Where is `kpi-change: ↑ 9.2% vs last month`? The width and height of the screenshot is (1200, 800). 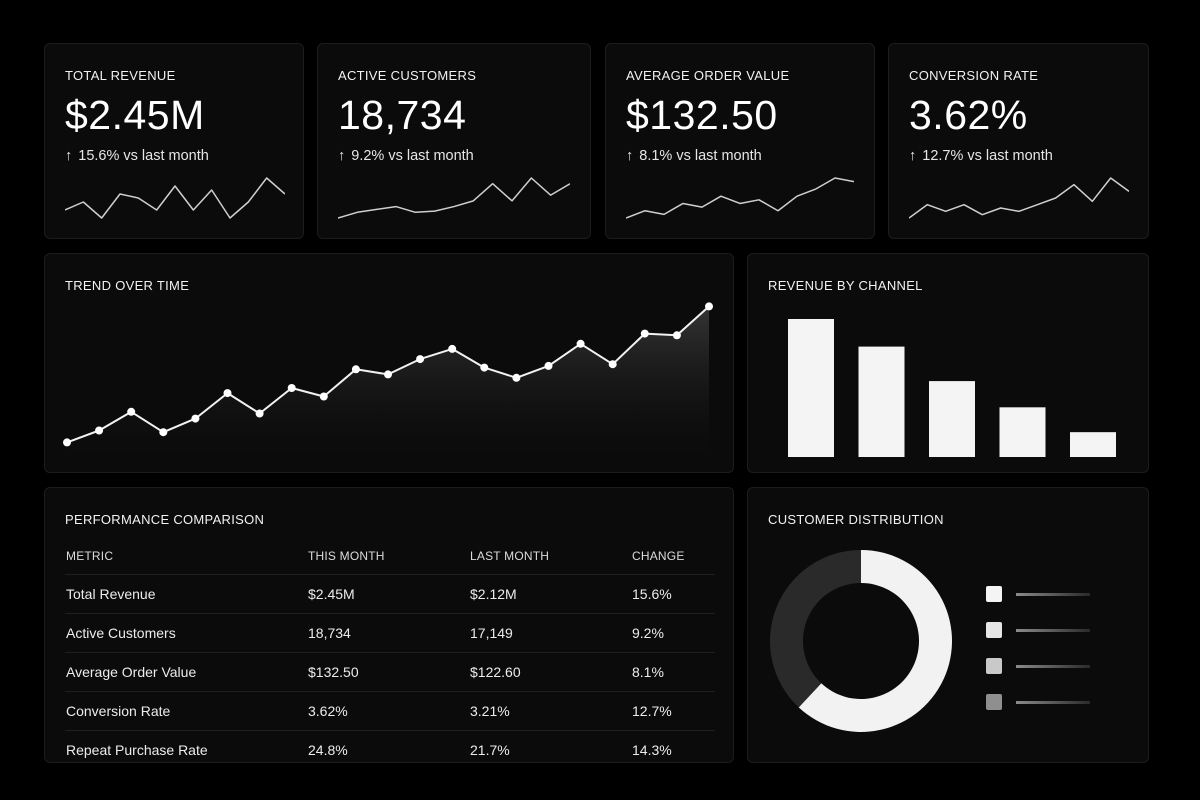
kpi-change: ↑ 9.2% vs last month is located at coordinates (406, 156).